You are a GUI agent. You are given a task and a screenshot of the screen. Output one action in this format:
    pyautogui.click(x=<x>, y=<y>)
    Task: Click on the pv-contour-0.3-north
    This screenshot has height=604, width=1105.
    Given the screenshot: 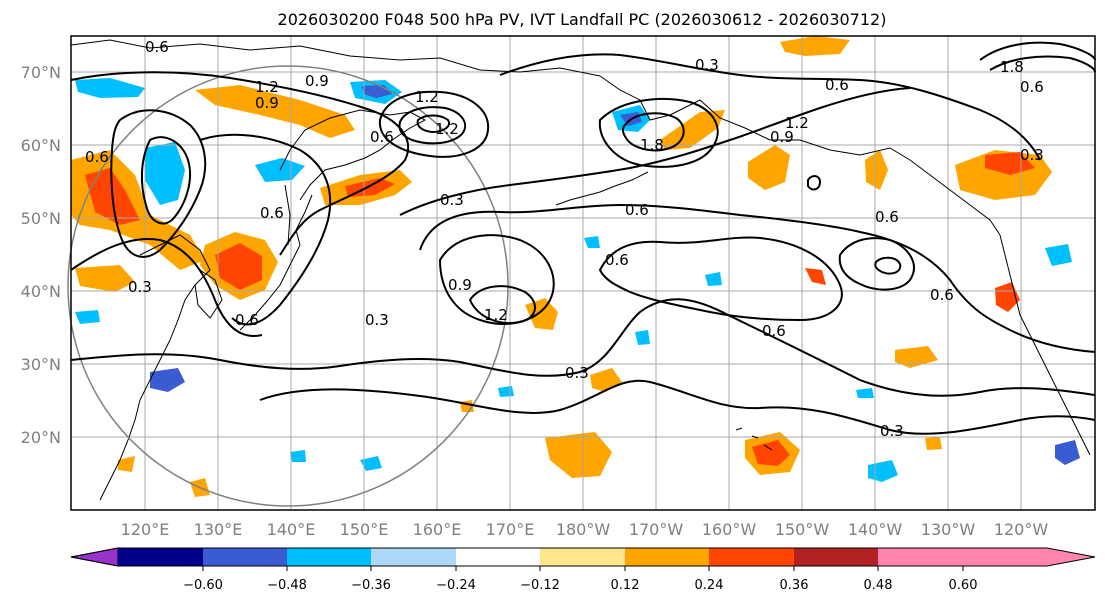 What is the action you would take?
    pyautogui.click(x=655, y=151)
    